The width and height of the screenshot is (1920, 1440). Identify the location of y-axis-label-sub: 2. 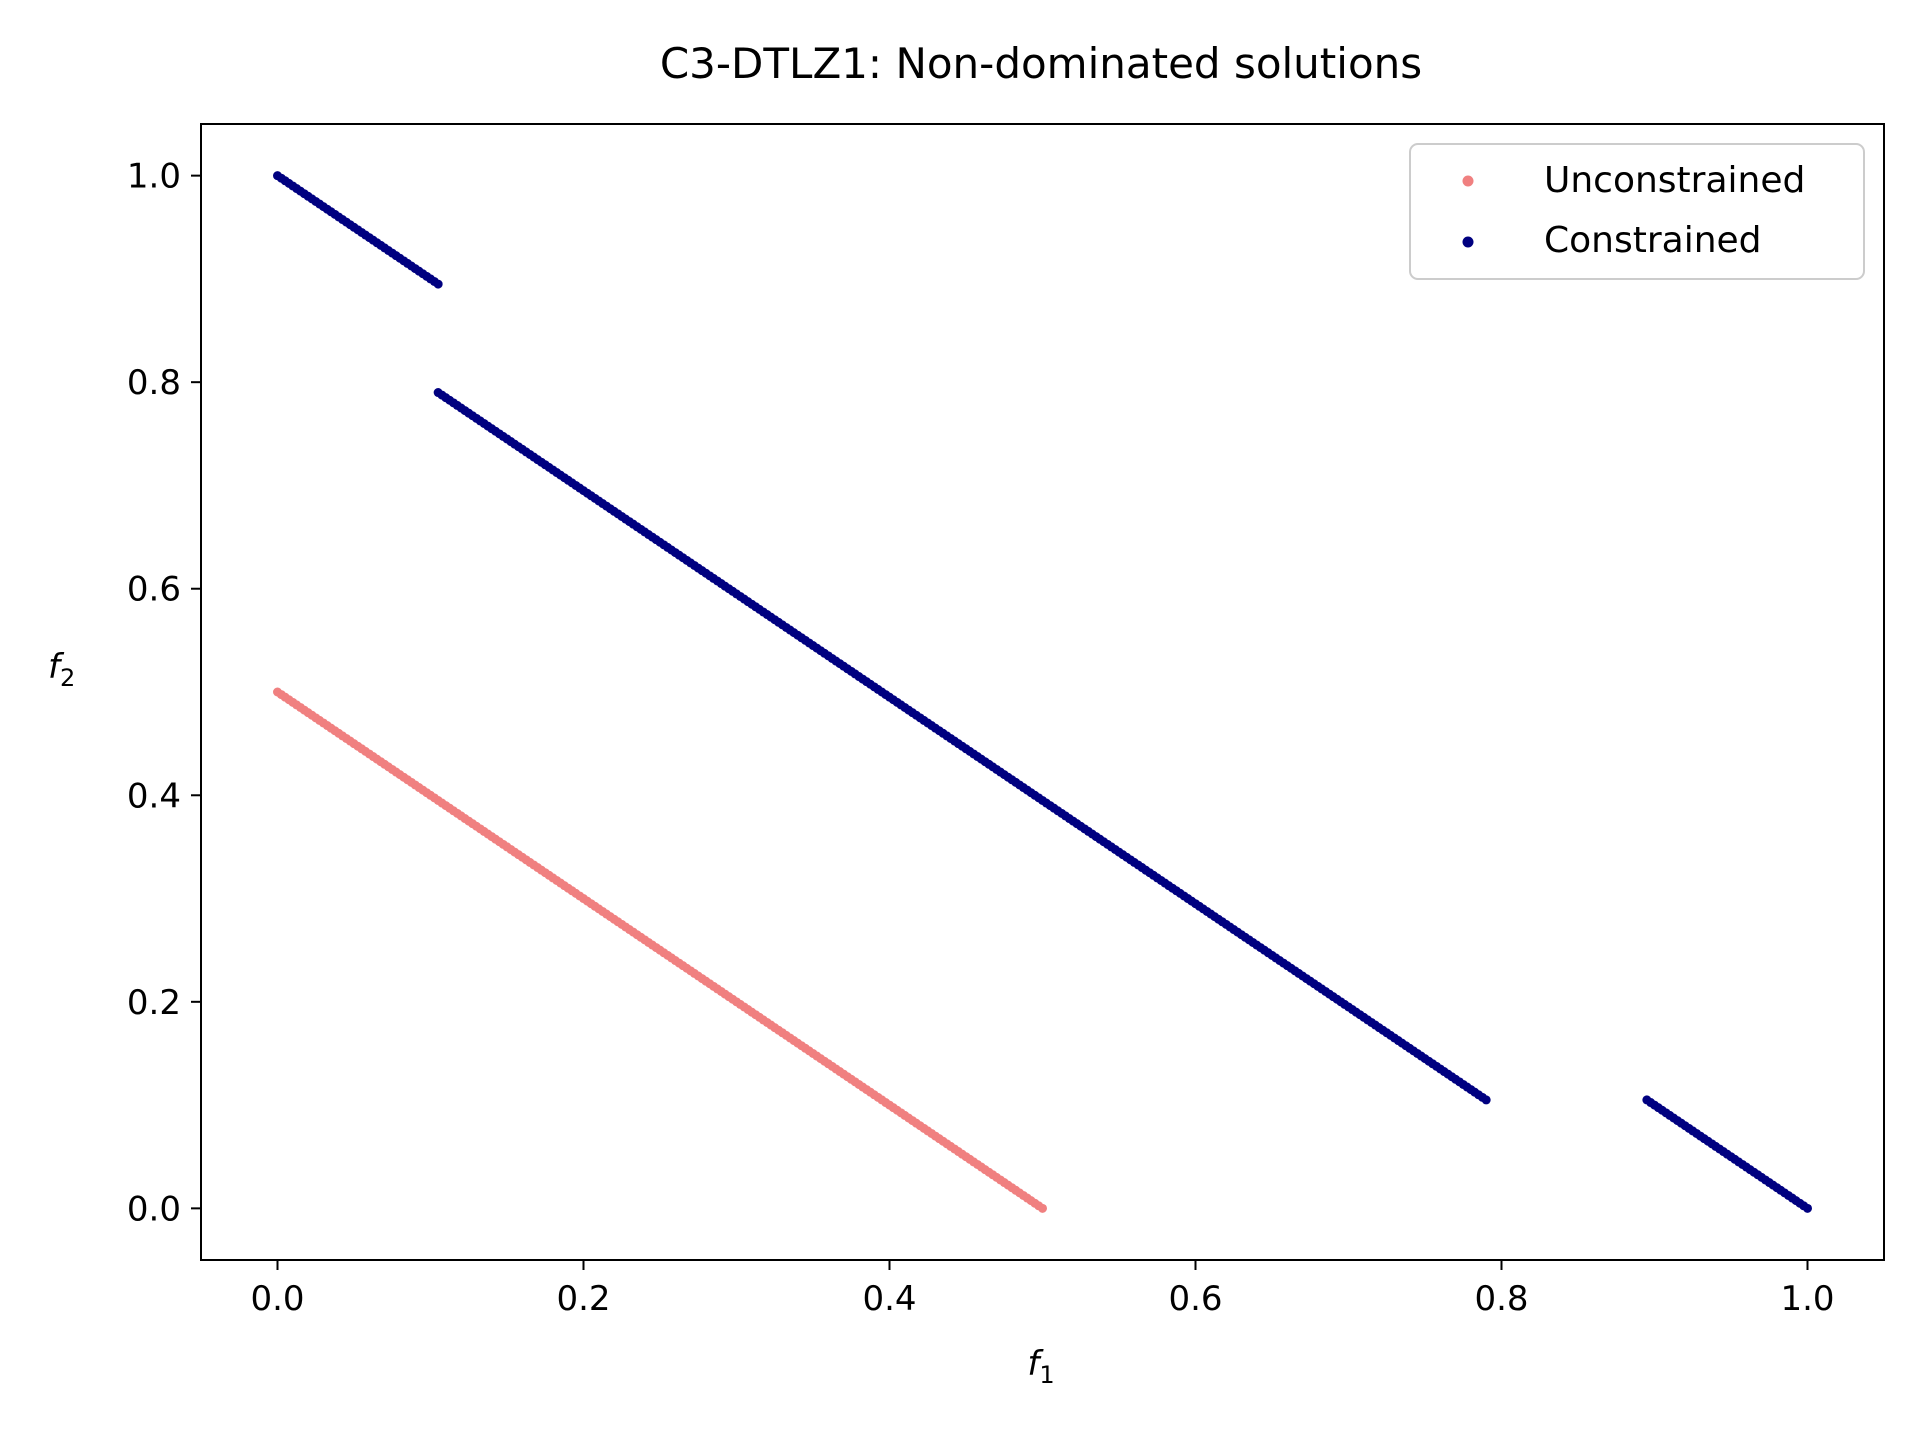
(67, 678).